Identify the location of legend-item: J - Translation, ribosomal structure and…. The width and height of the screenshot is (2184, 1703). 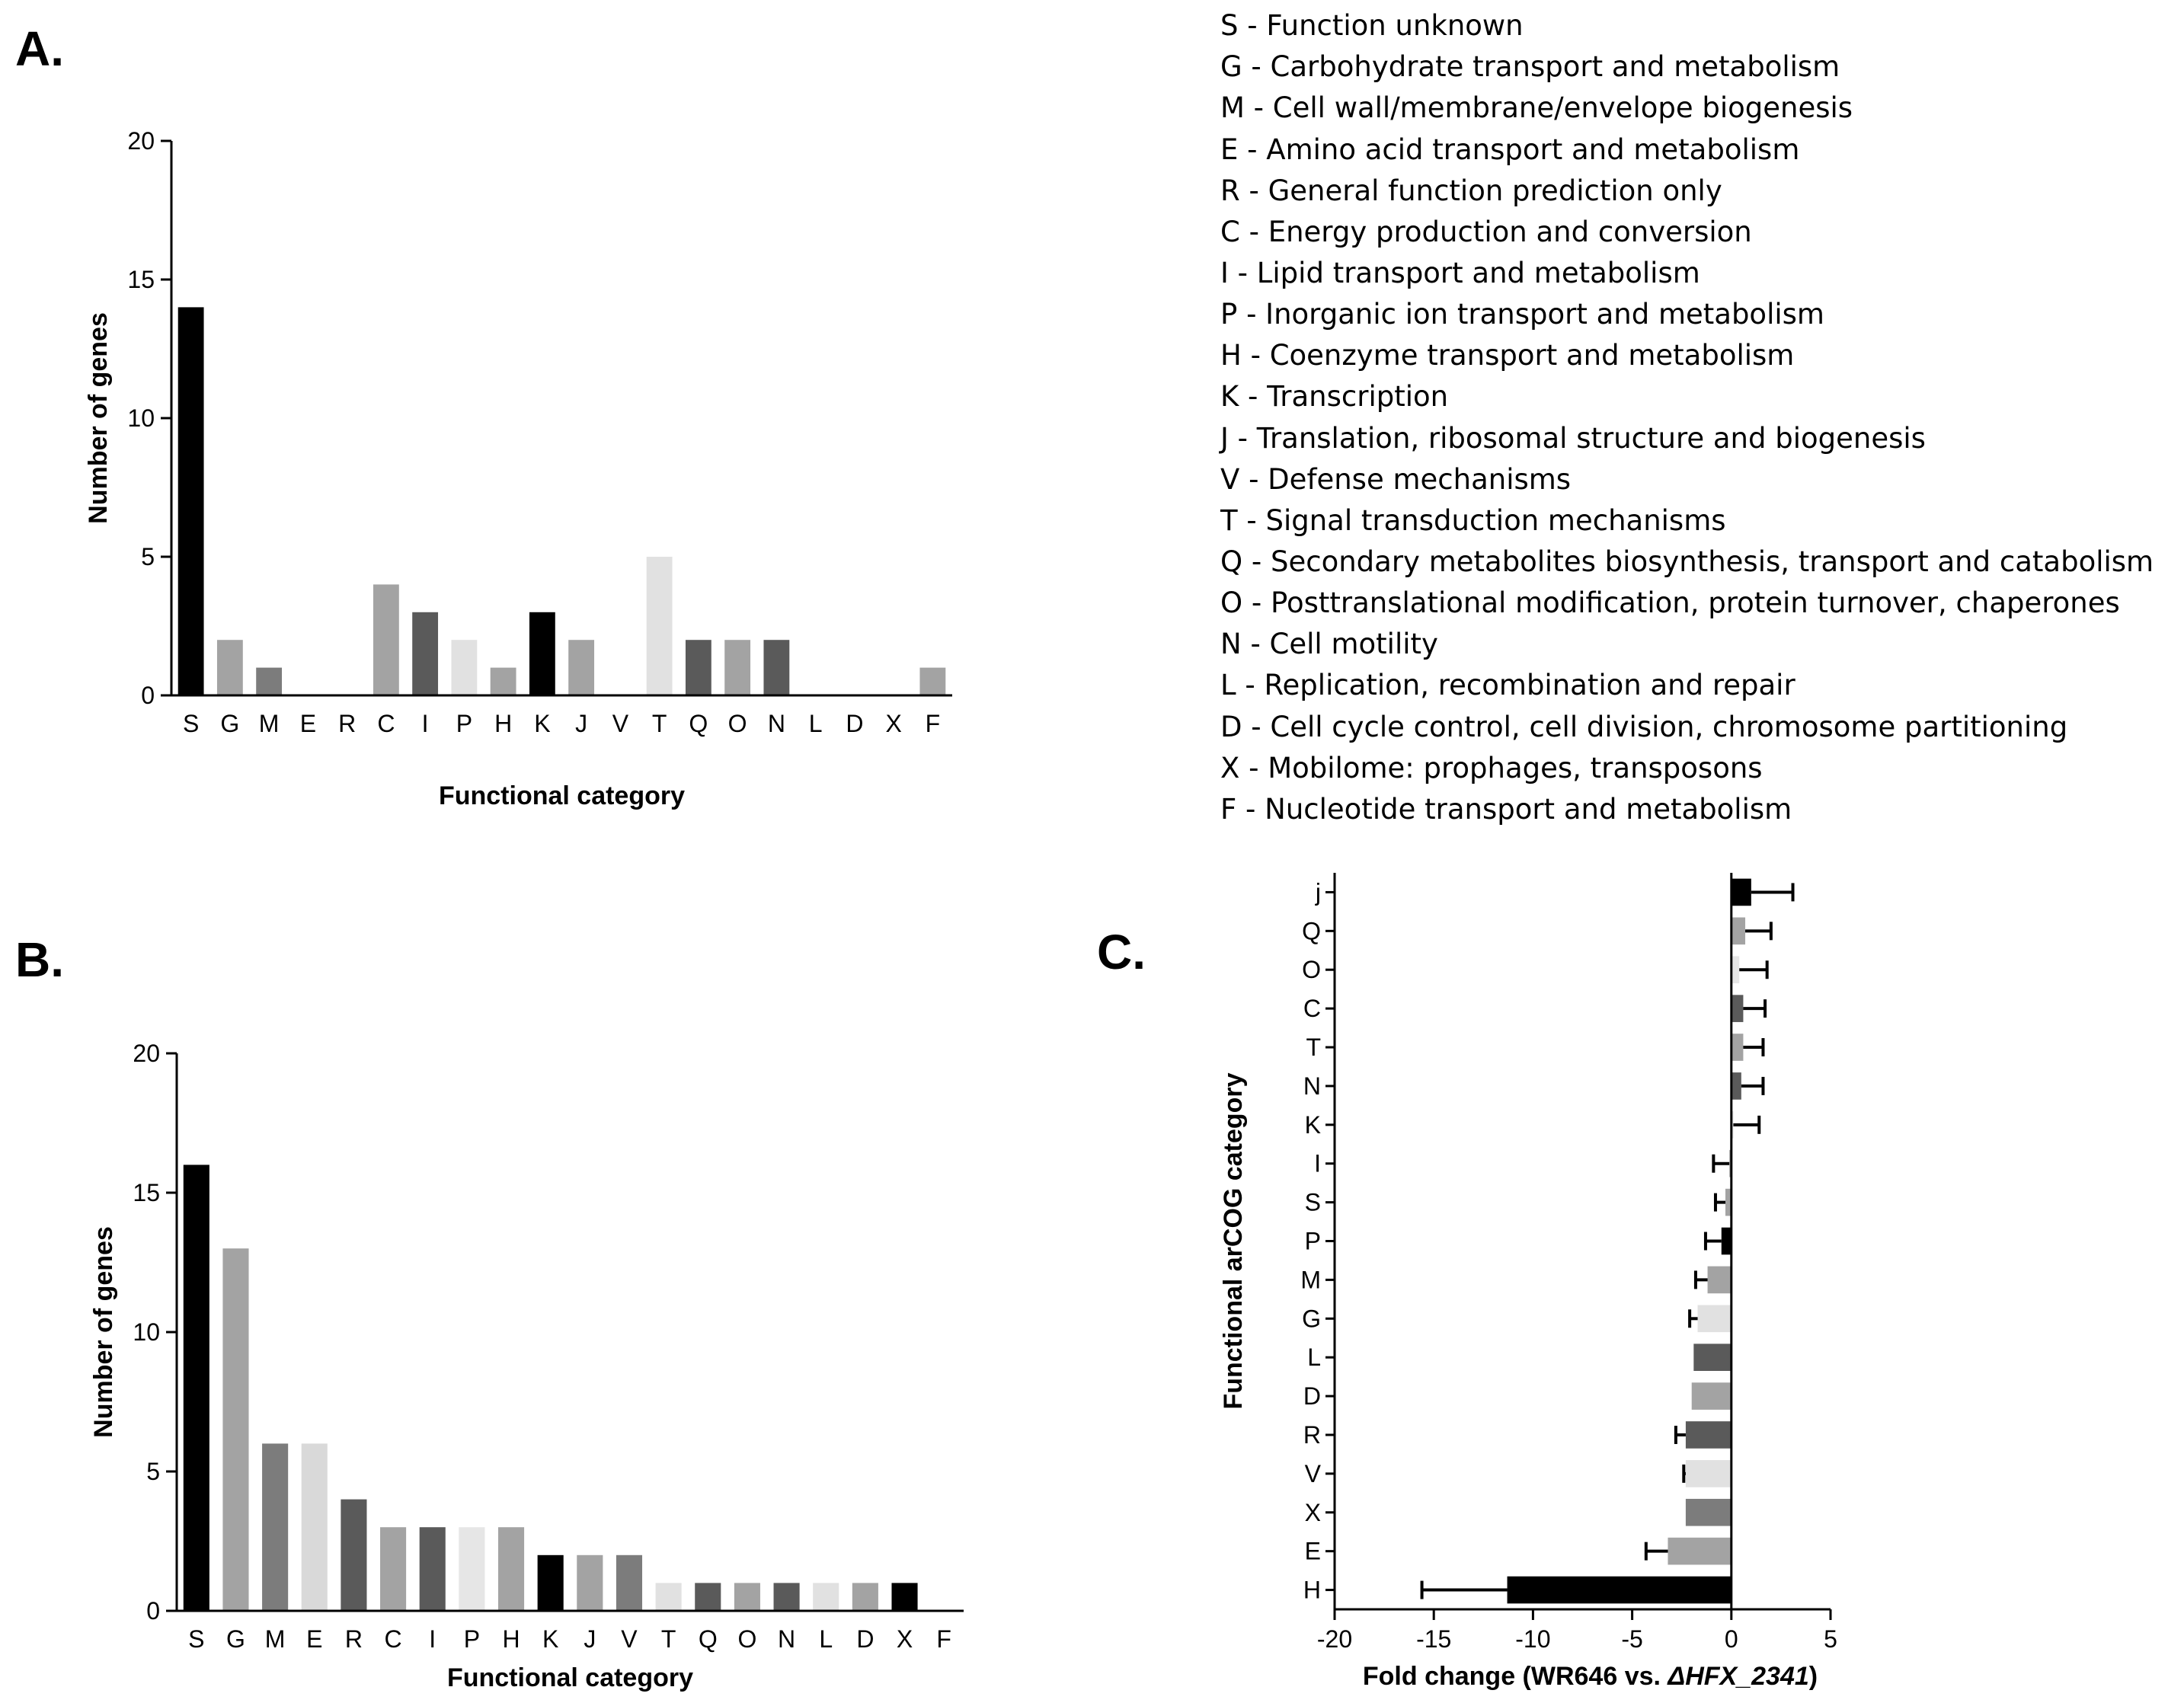
(1572, 438).